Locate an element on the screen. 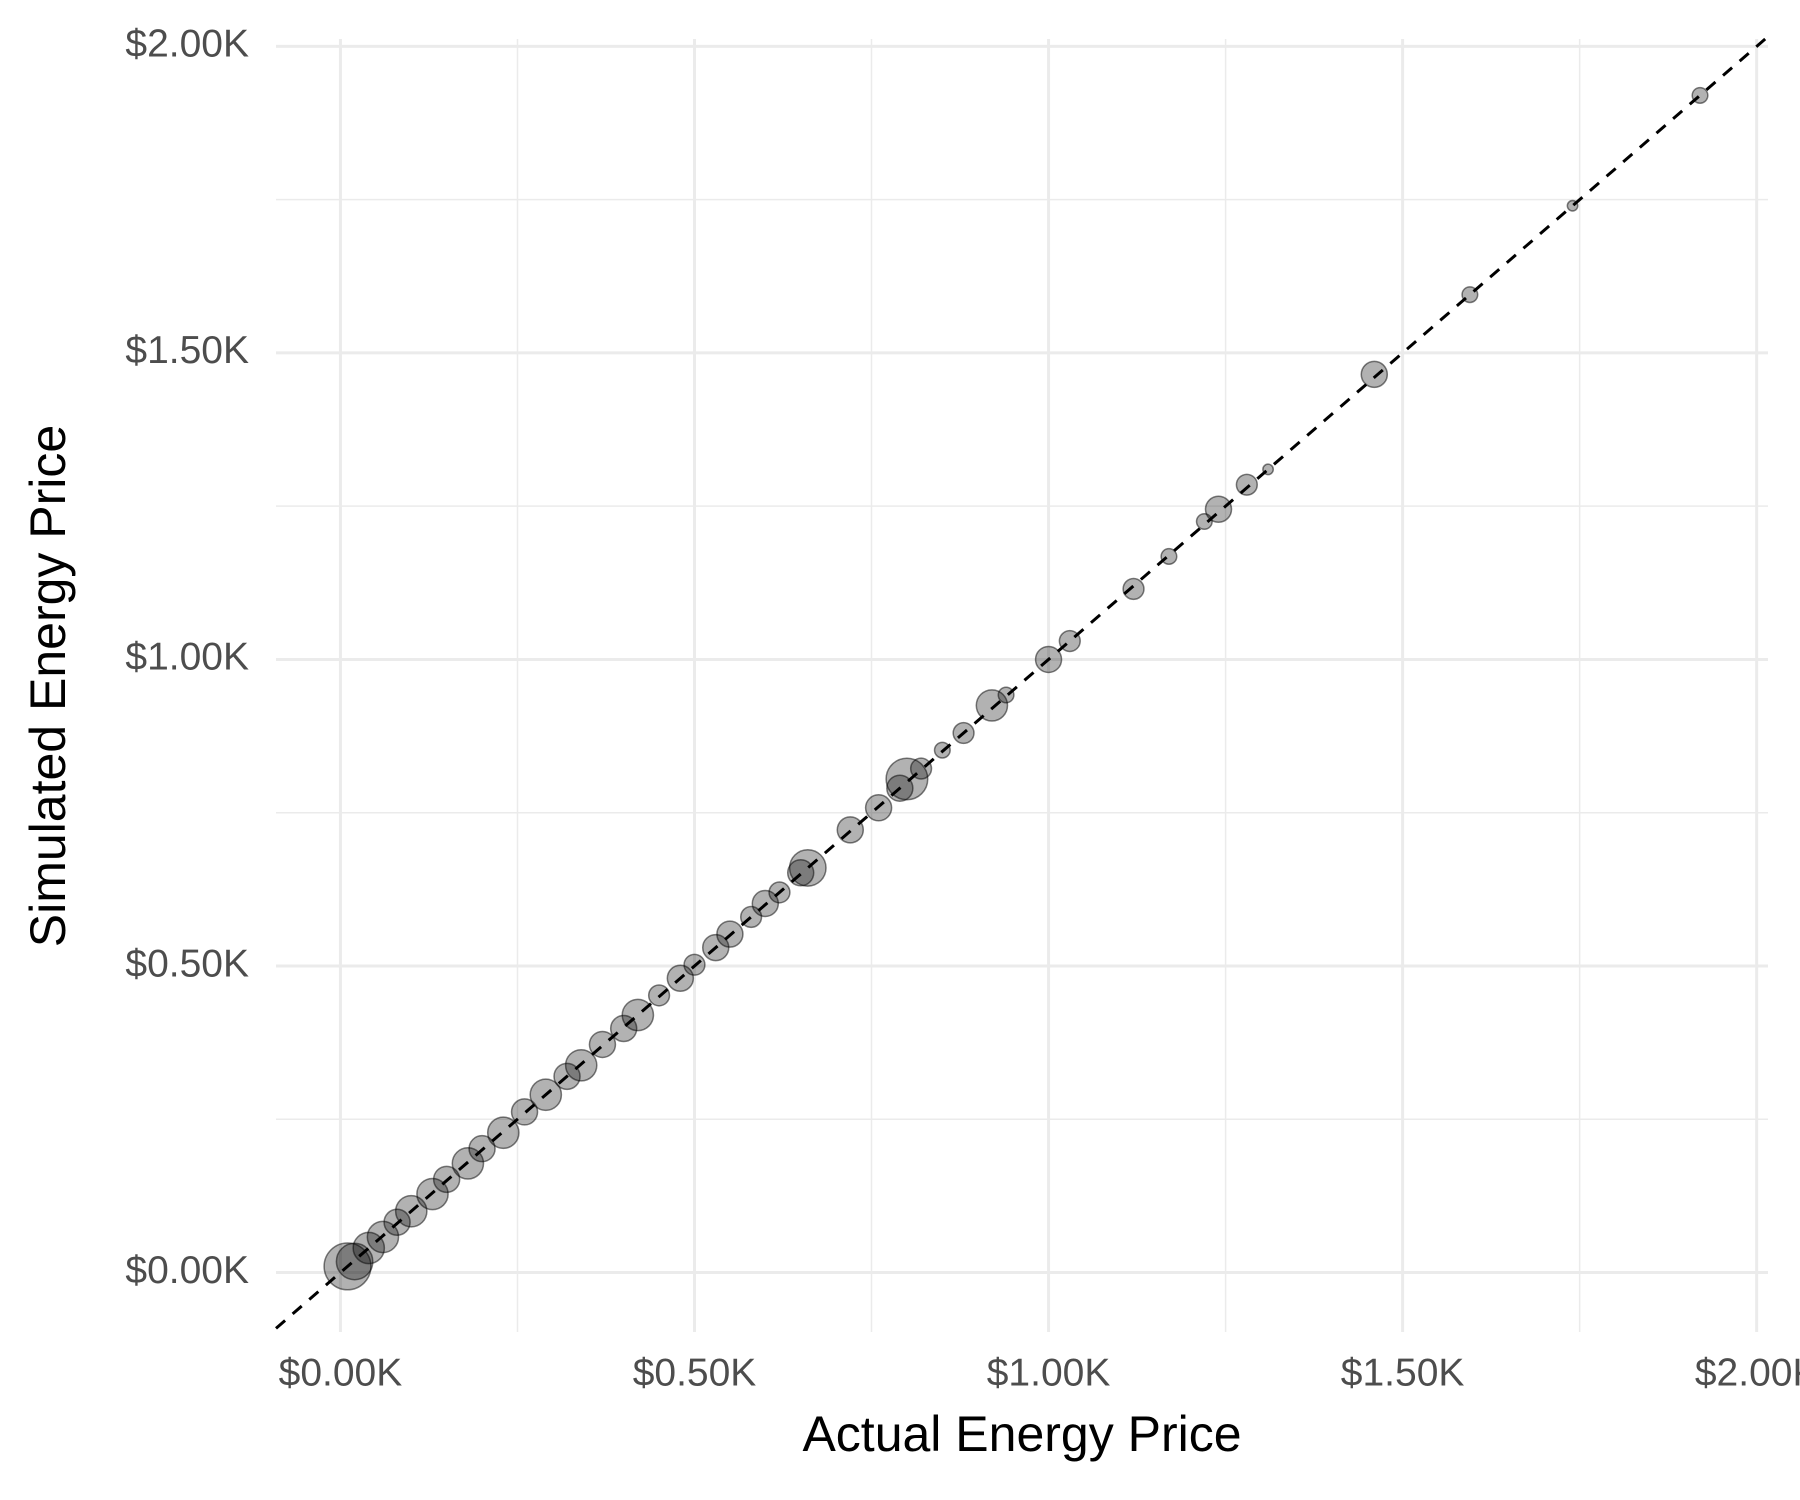 Image resolution: width=1800 pixels, height=1500 pixels. y-tick-label: $0.00K is located at coordinates (187, 1270).